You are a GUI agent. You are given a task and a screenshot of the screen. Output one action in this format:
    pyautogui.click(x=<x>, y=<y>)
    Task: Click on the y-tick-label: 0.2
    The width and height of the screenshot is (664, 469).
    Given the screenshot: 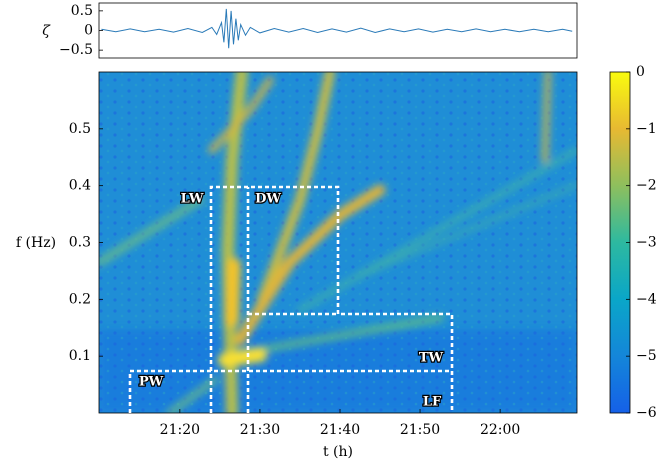 What is the action you would take?
    pyautogui.click(x=80, y=299)
    